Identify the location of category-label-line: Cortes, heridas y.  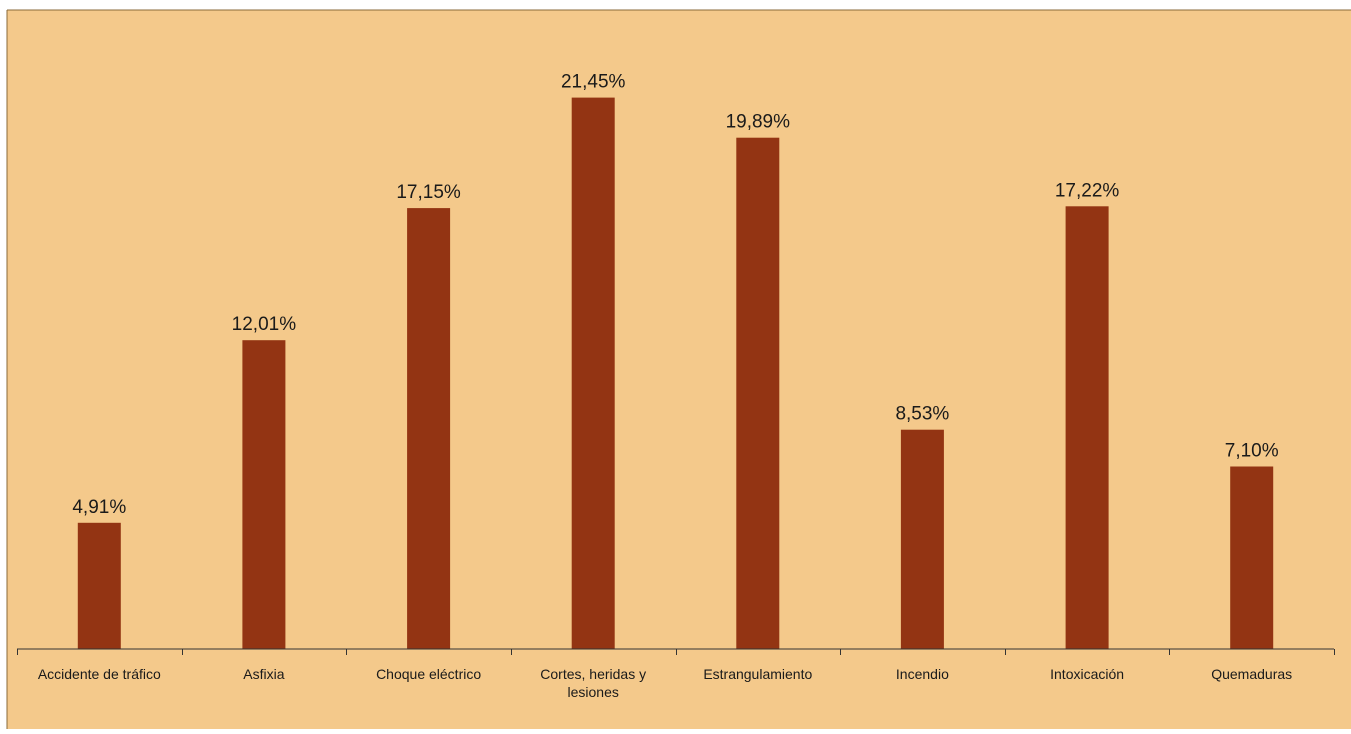
(593, 674).